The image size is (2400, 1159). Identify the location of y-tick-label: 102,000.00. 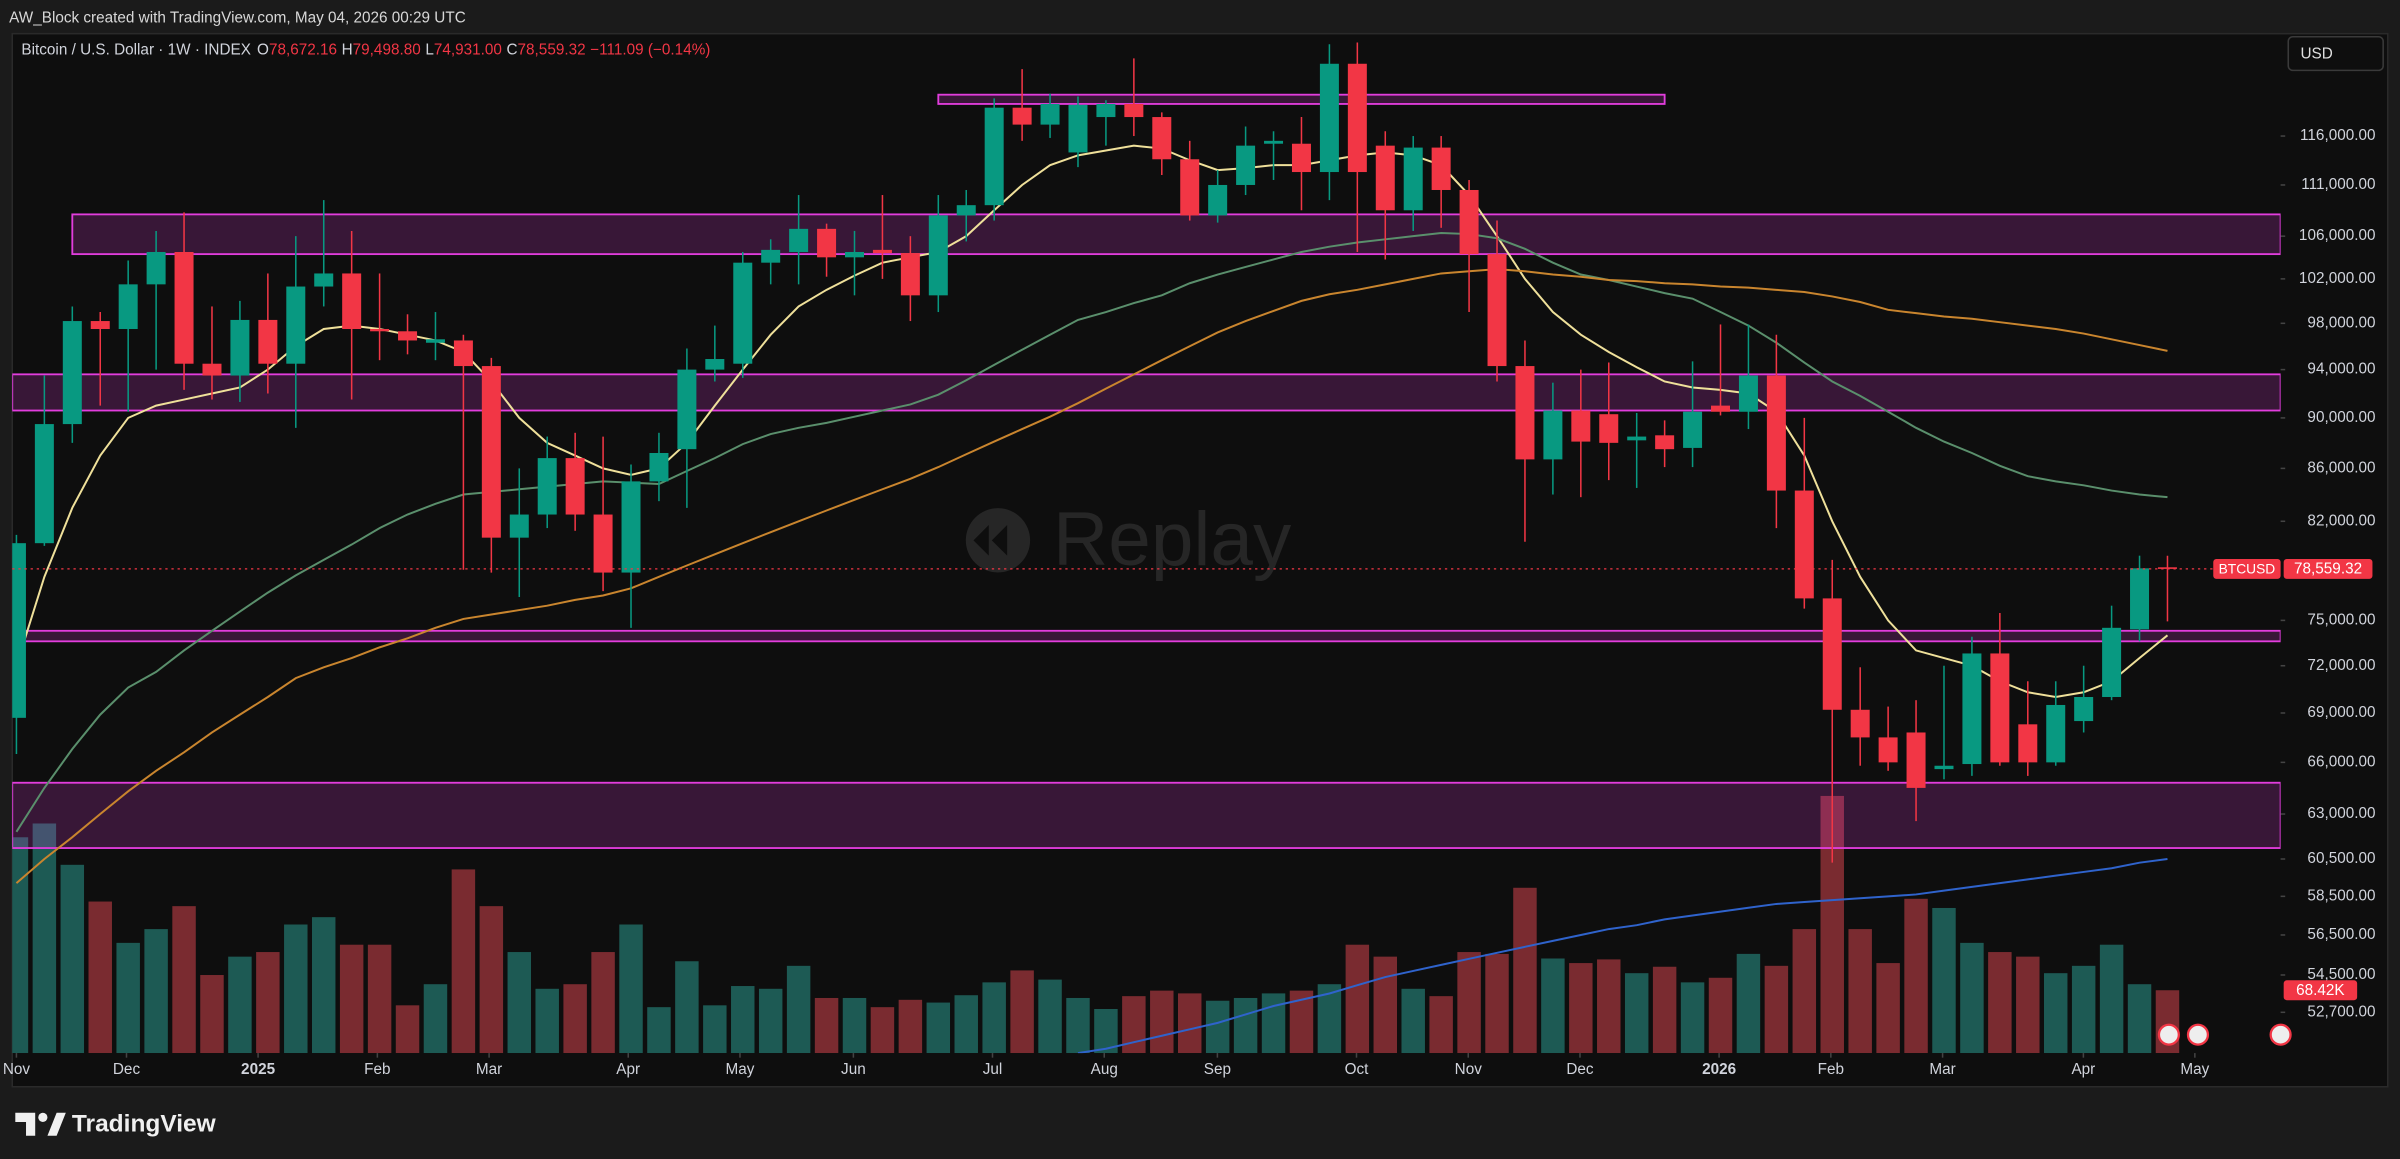
(2337, 278).